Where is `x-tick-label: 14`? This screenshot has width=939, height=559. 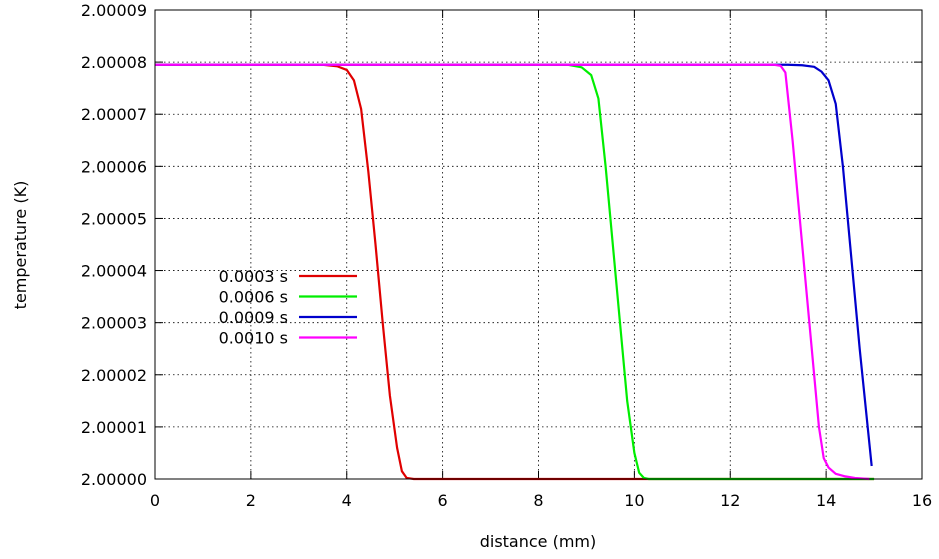 x-tick-label: 14 is located at coordinates (826, 500).